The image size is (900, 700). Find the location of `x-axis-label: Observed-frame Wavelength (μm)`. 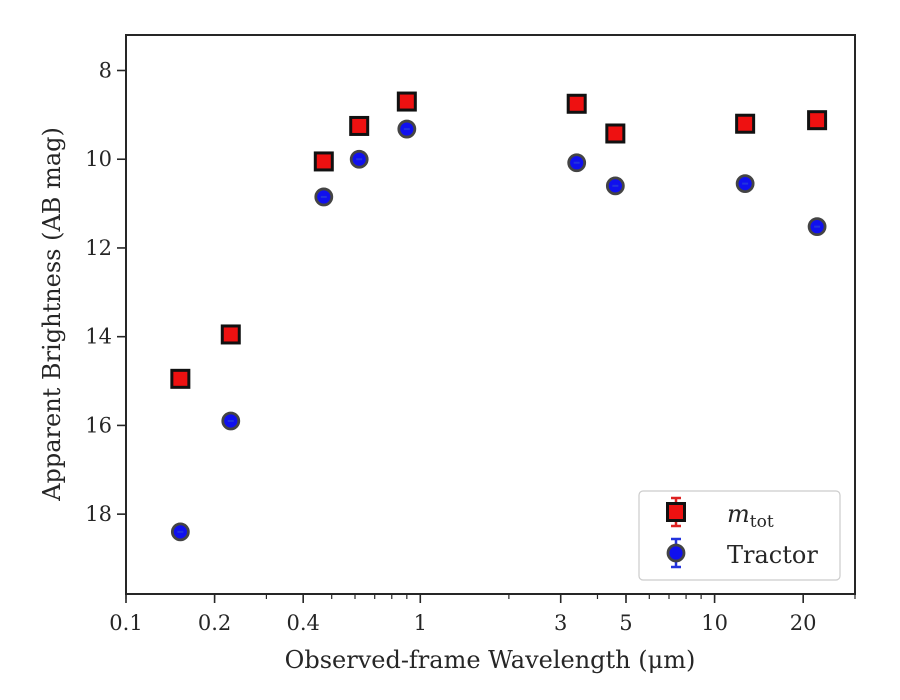

x-axis-label: Observed-frame Wavelength (μm) is located at coordinates (490, 660).